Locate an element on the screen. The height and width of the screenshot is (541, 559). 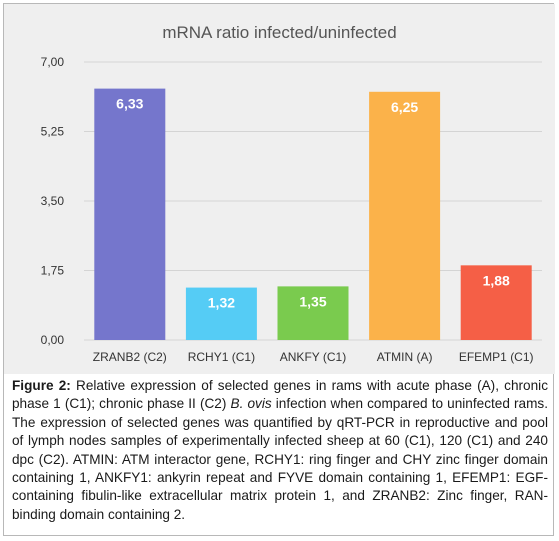
y-tick-label: 1,75 is located at coordinates (53, 271).